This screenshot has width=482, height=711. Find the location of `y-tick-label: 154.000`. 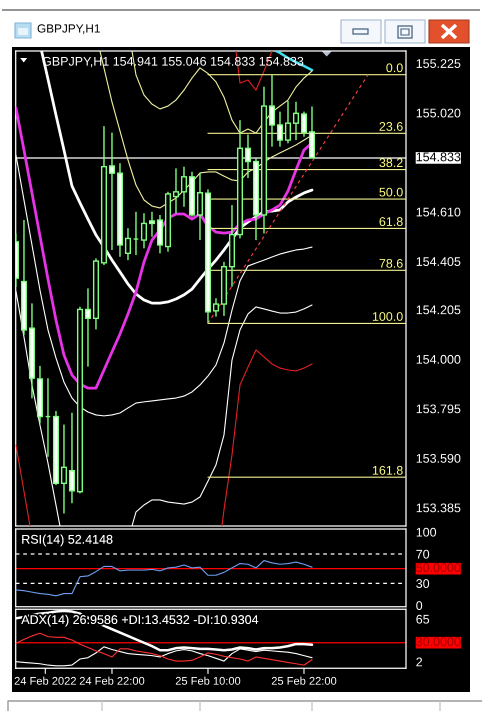

y-tick-label: 154.000 is located at coordinates (438, 359).